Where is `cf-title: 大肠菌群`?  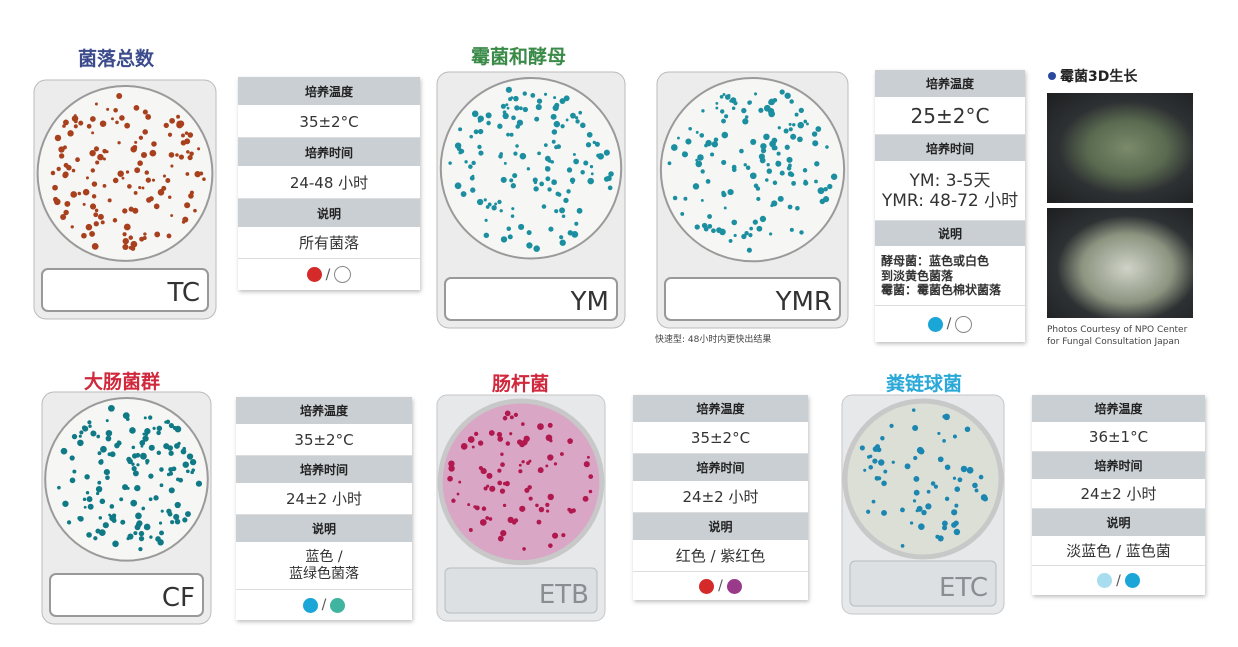
cf-title: 大肠菌群 is located at coordinates (122, 382).